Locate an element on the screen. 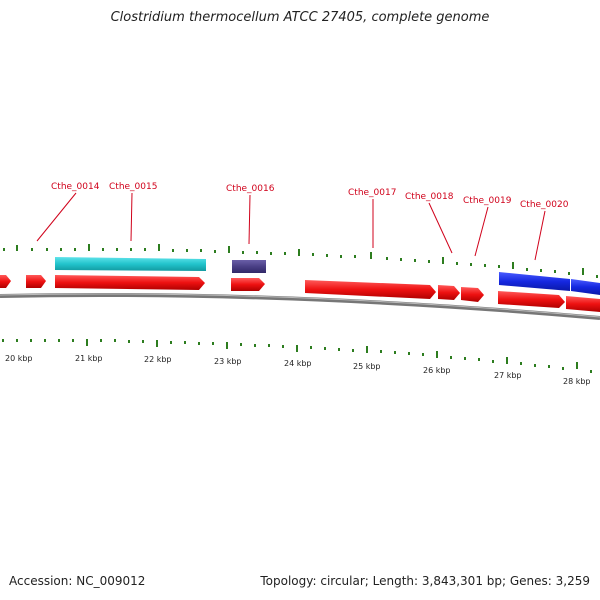 The width and height of the screenshot is (600, 600). upper-tick-row is located at coordinates (300, 261).